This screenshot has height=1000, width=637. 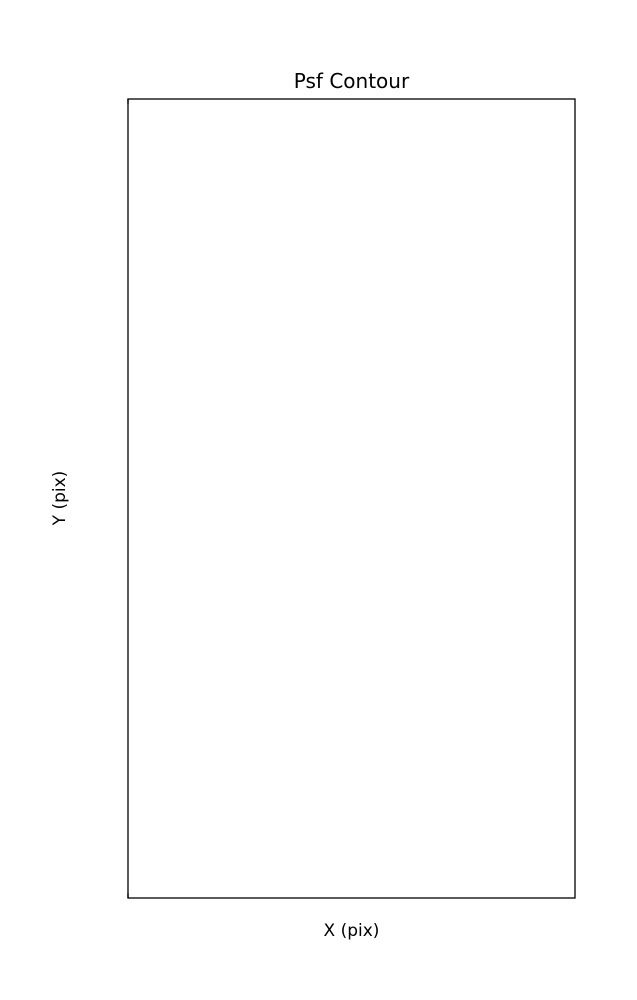 I want to click on y-axis-label: Y (pix), so click(x=60, y=498).